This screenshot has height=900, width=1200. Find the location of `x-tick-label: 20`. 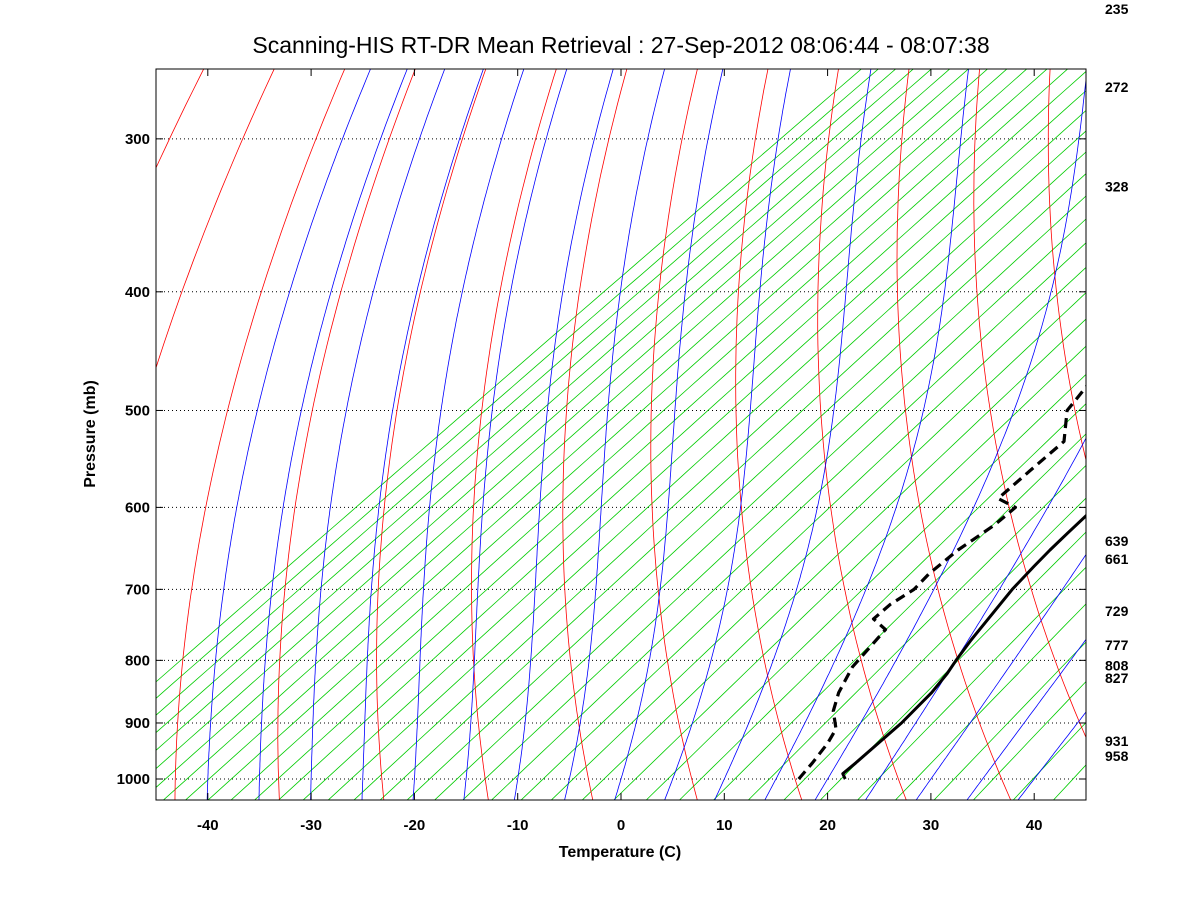

x-tick-label: 20 is located at coordinates (827, 825).